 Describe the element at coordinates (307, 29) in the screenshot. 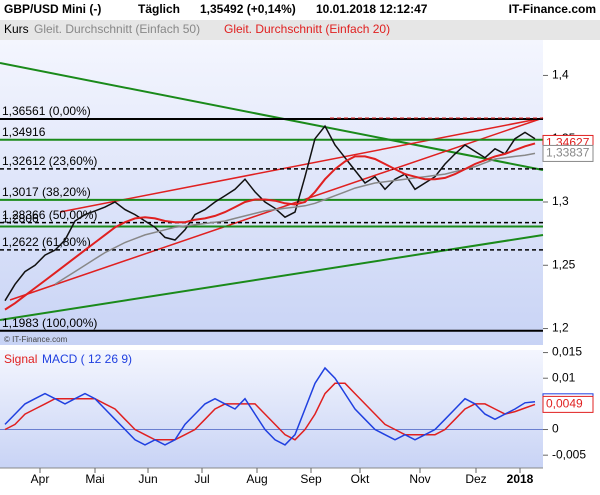

I see `legend-entry: Gleit. Durchschnitt (Einfach 20)` at that location.